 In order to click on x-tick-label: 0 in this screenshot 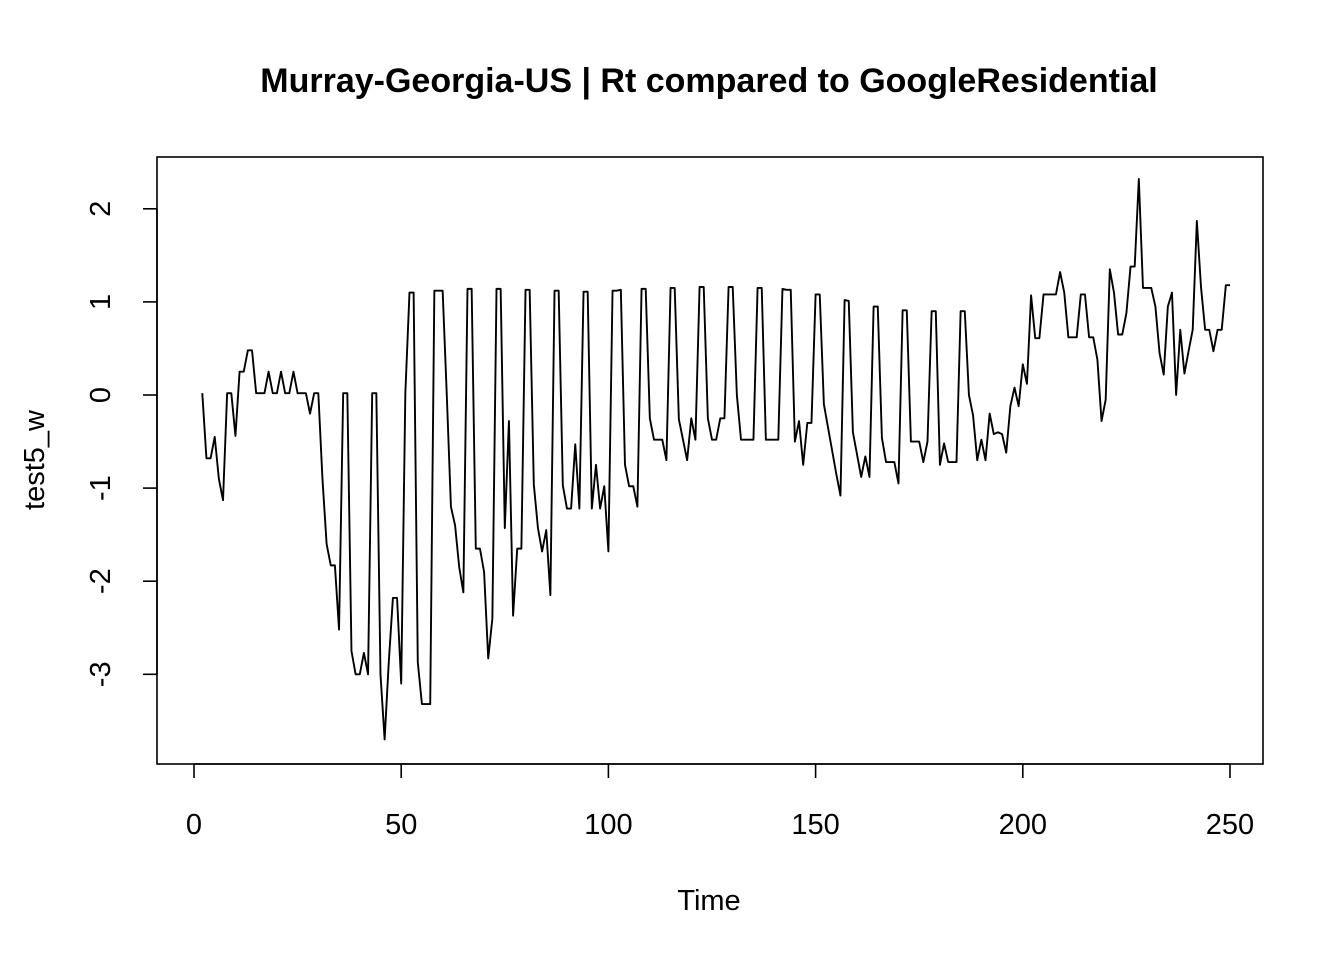, I will do `click(194, 825)`.